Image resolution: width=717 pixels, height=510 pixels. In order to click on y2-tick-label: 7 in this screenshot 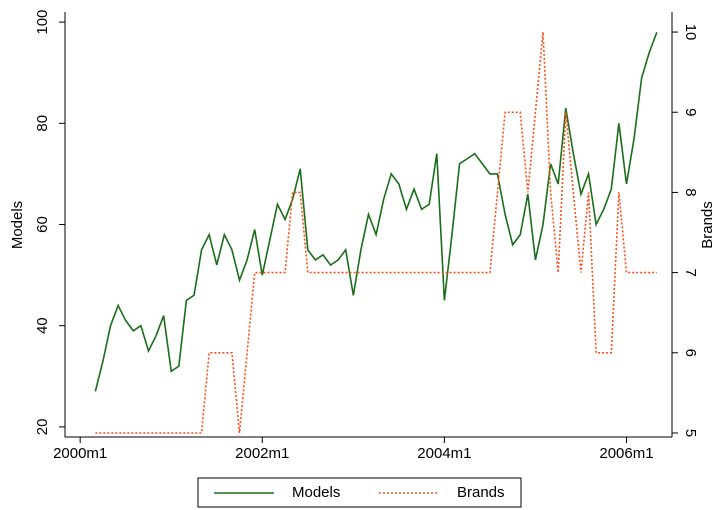, I will do `click(690, 272)`.